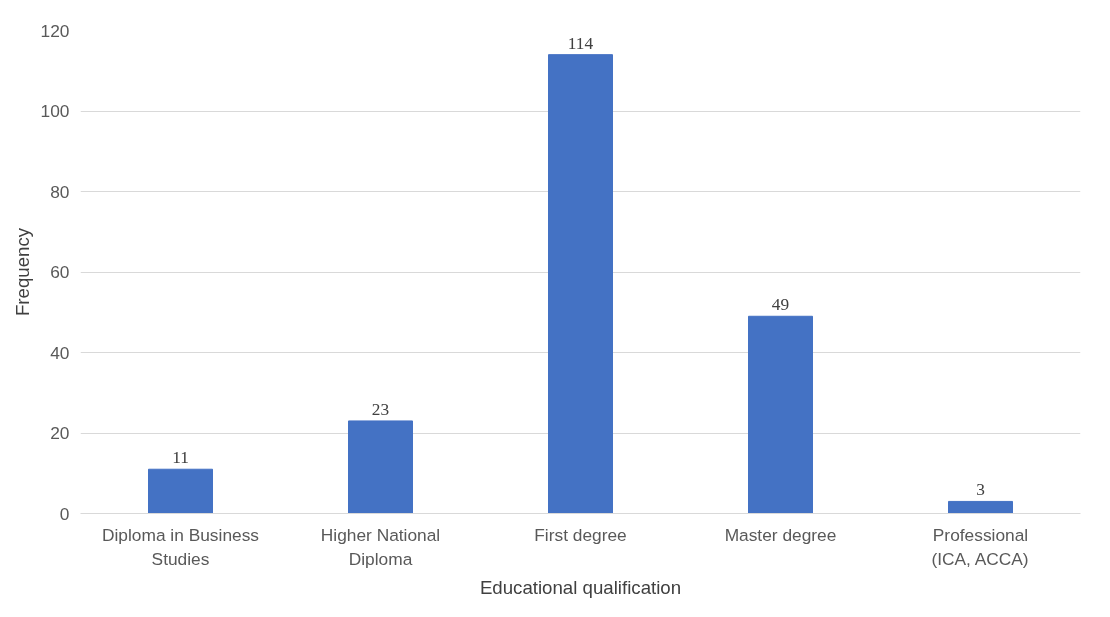 The image size is (1110, 617). Describe the element at coordinates (580, 534) in the screenshot. I see `x-tick-label: First degree` at that location.